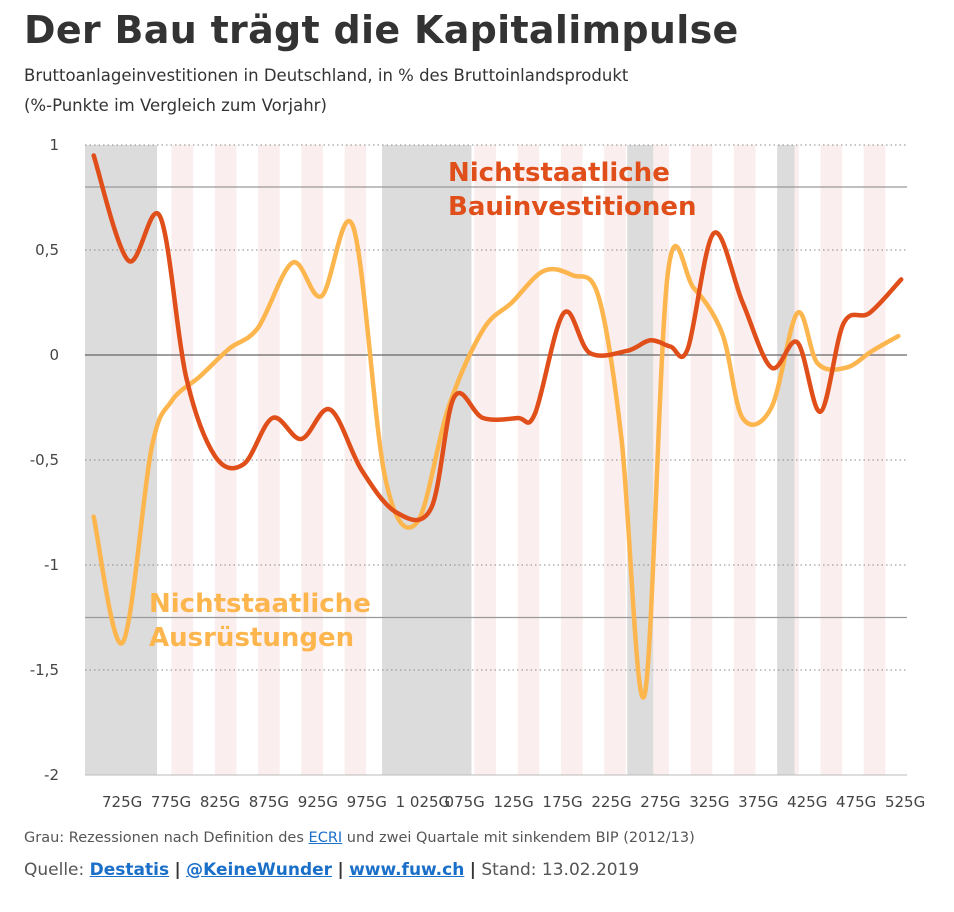  I want to click on ecri-link: ECRI, so click(325, 838).